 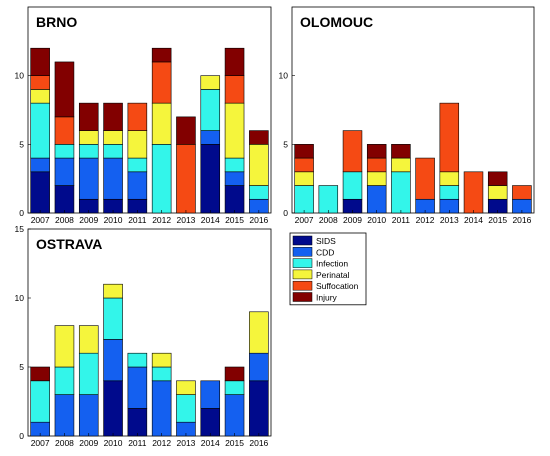 I want to click on x-tick-label: 2011, so click(x=137, y=443).